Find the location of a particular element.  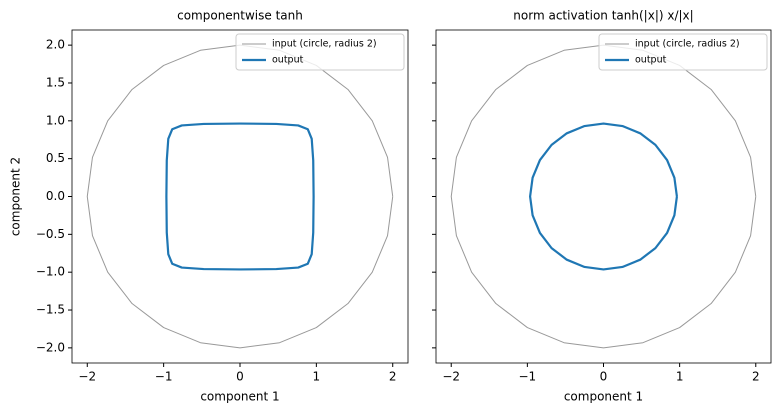

y-tick-label: 0.0 is located at coordinates (55, 196).